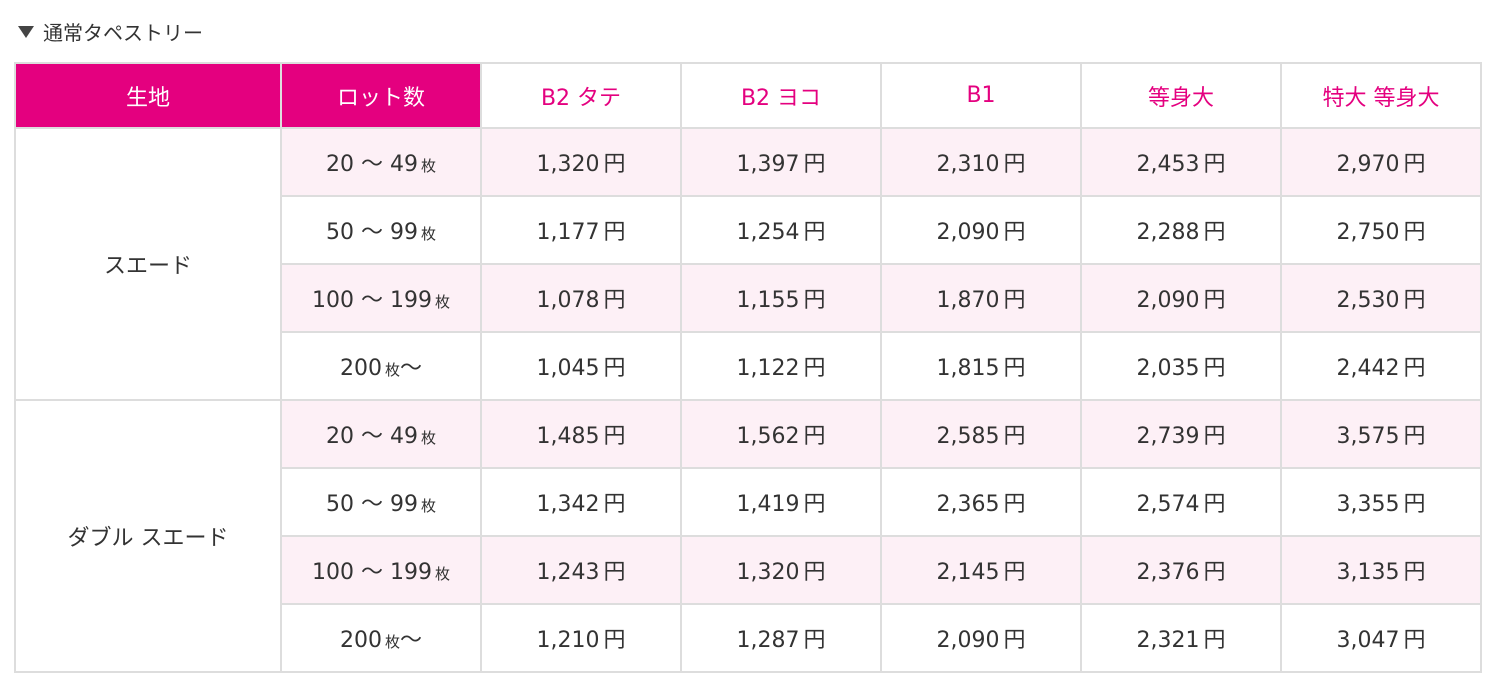 This screenshot has width=1500, height=691. I want to click on price-cell: 2,574 円, so click(1181, 502).